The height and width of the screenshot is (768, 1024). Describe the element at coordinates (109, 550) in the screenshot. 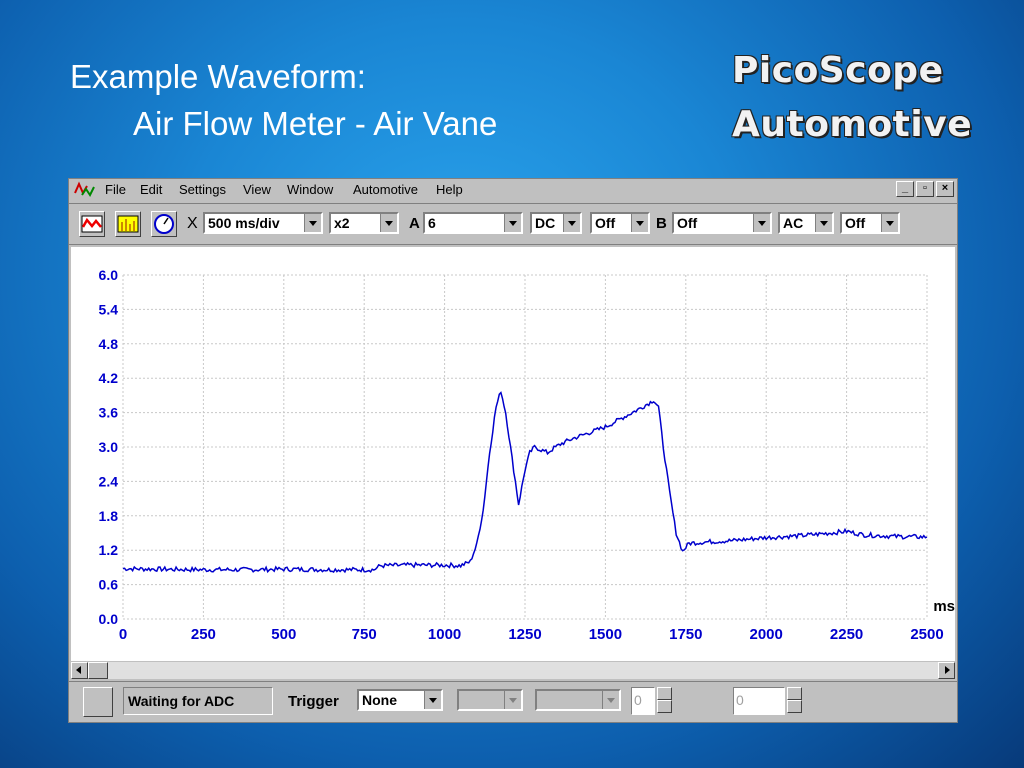

I see `y-tick-label: 1.2` at that location.